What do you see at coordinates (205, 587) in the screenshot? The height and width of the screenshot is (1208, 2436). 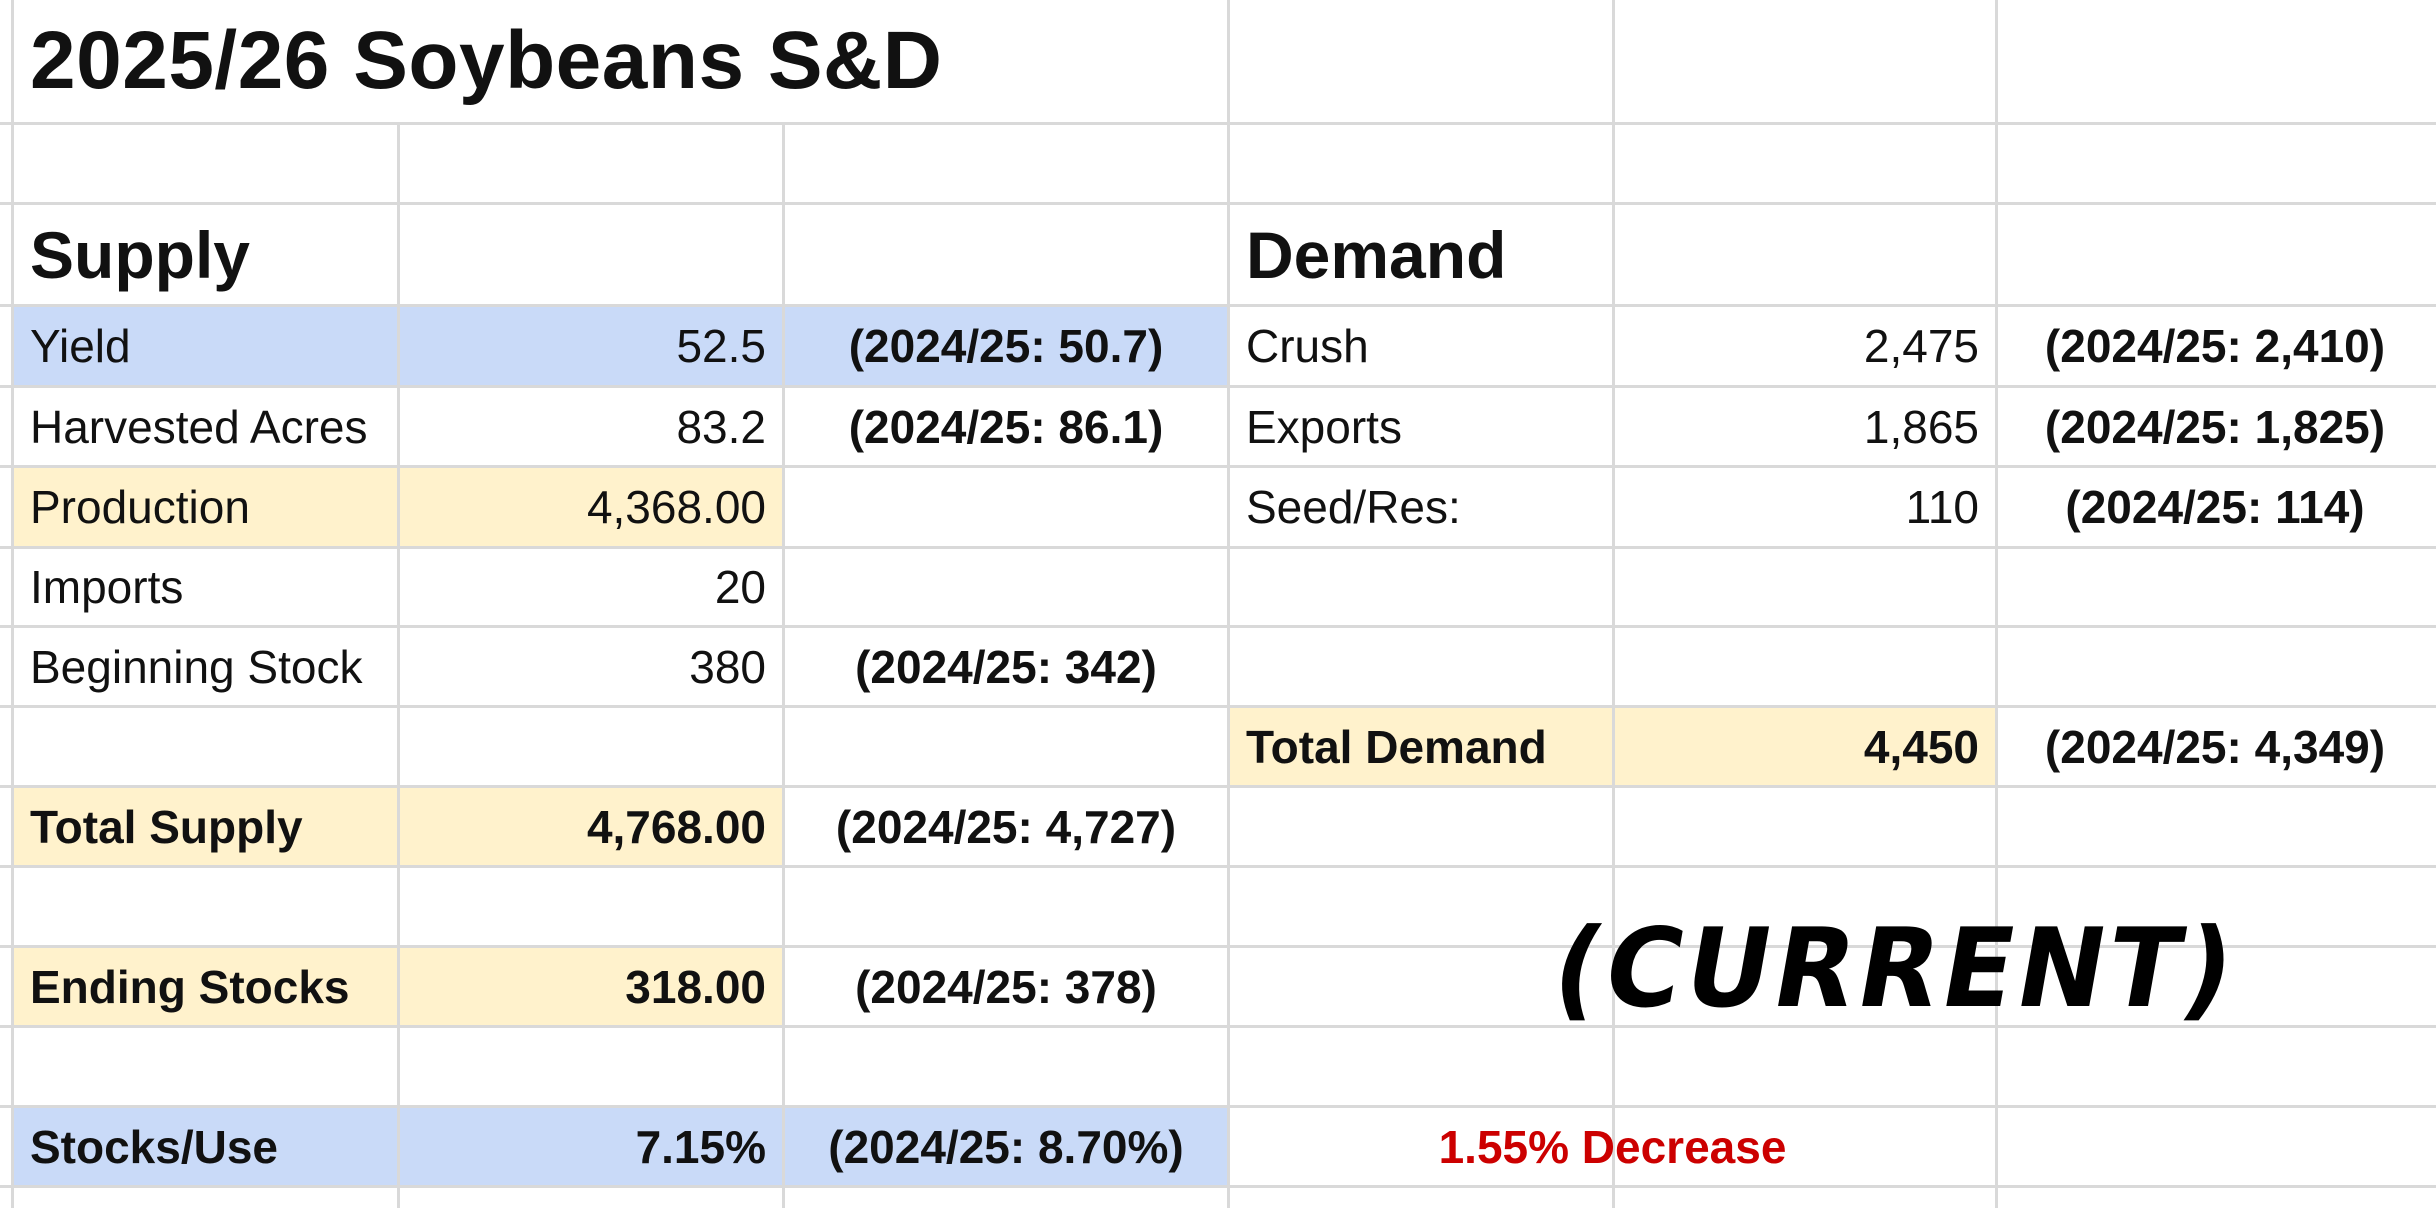 I see `imports-label: Imports` at bounding box center [205, 587].